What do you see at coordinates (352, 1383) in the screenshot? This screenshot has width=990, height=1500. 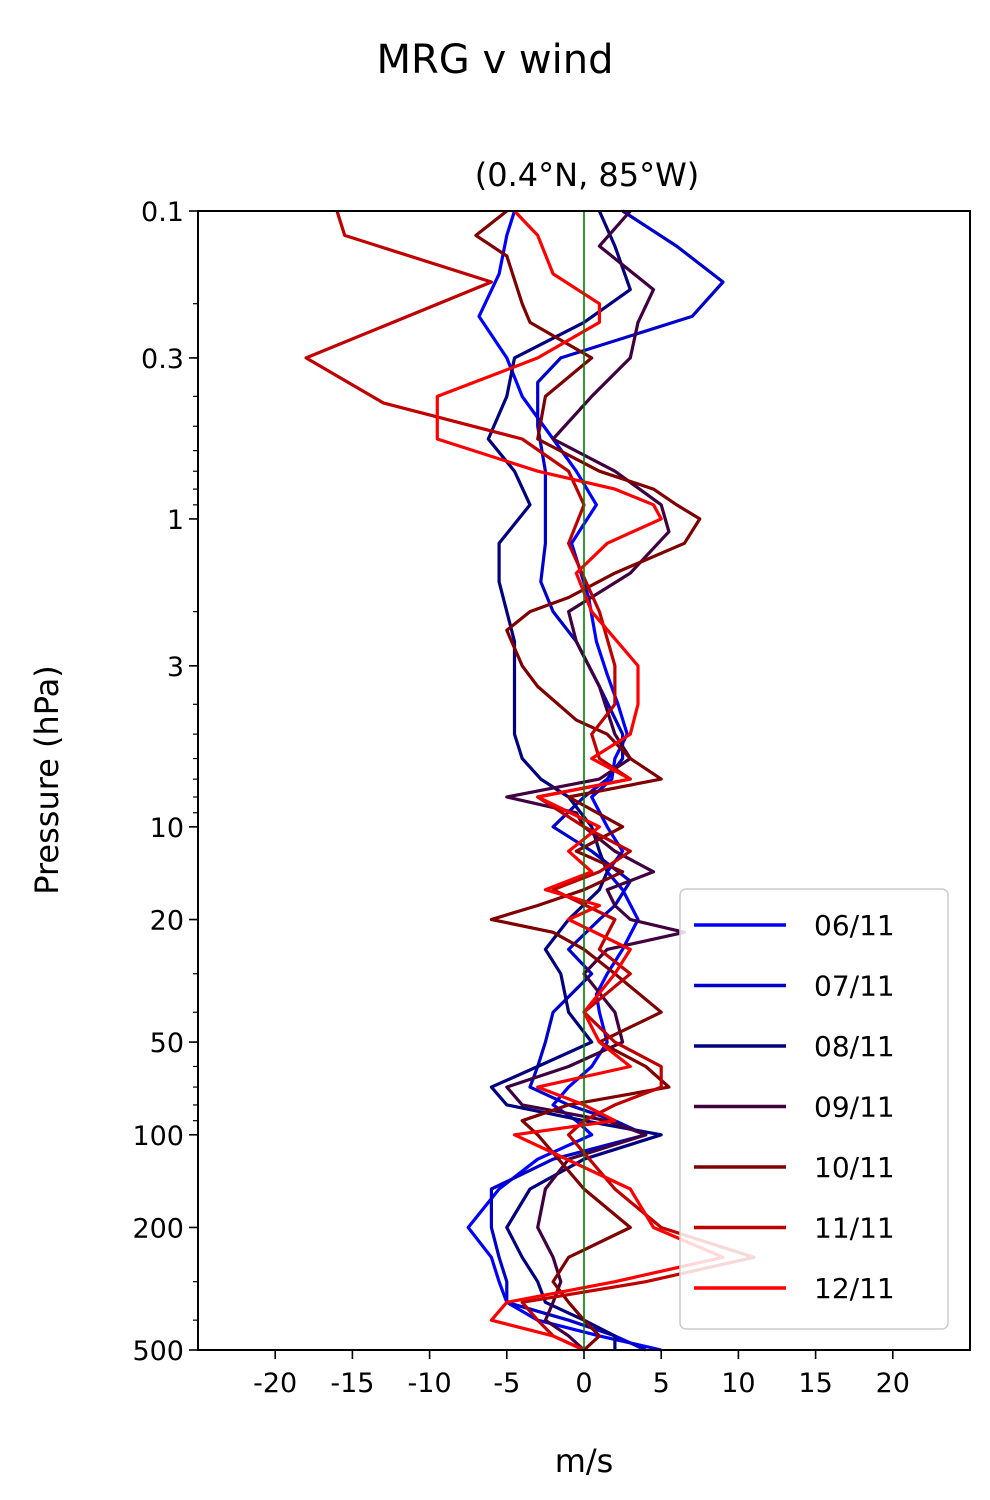 I see `x-tick-label: -15` at bounding box center [352, 1383].